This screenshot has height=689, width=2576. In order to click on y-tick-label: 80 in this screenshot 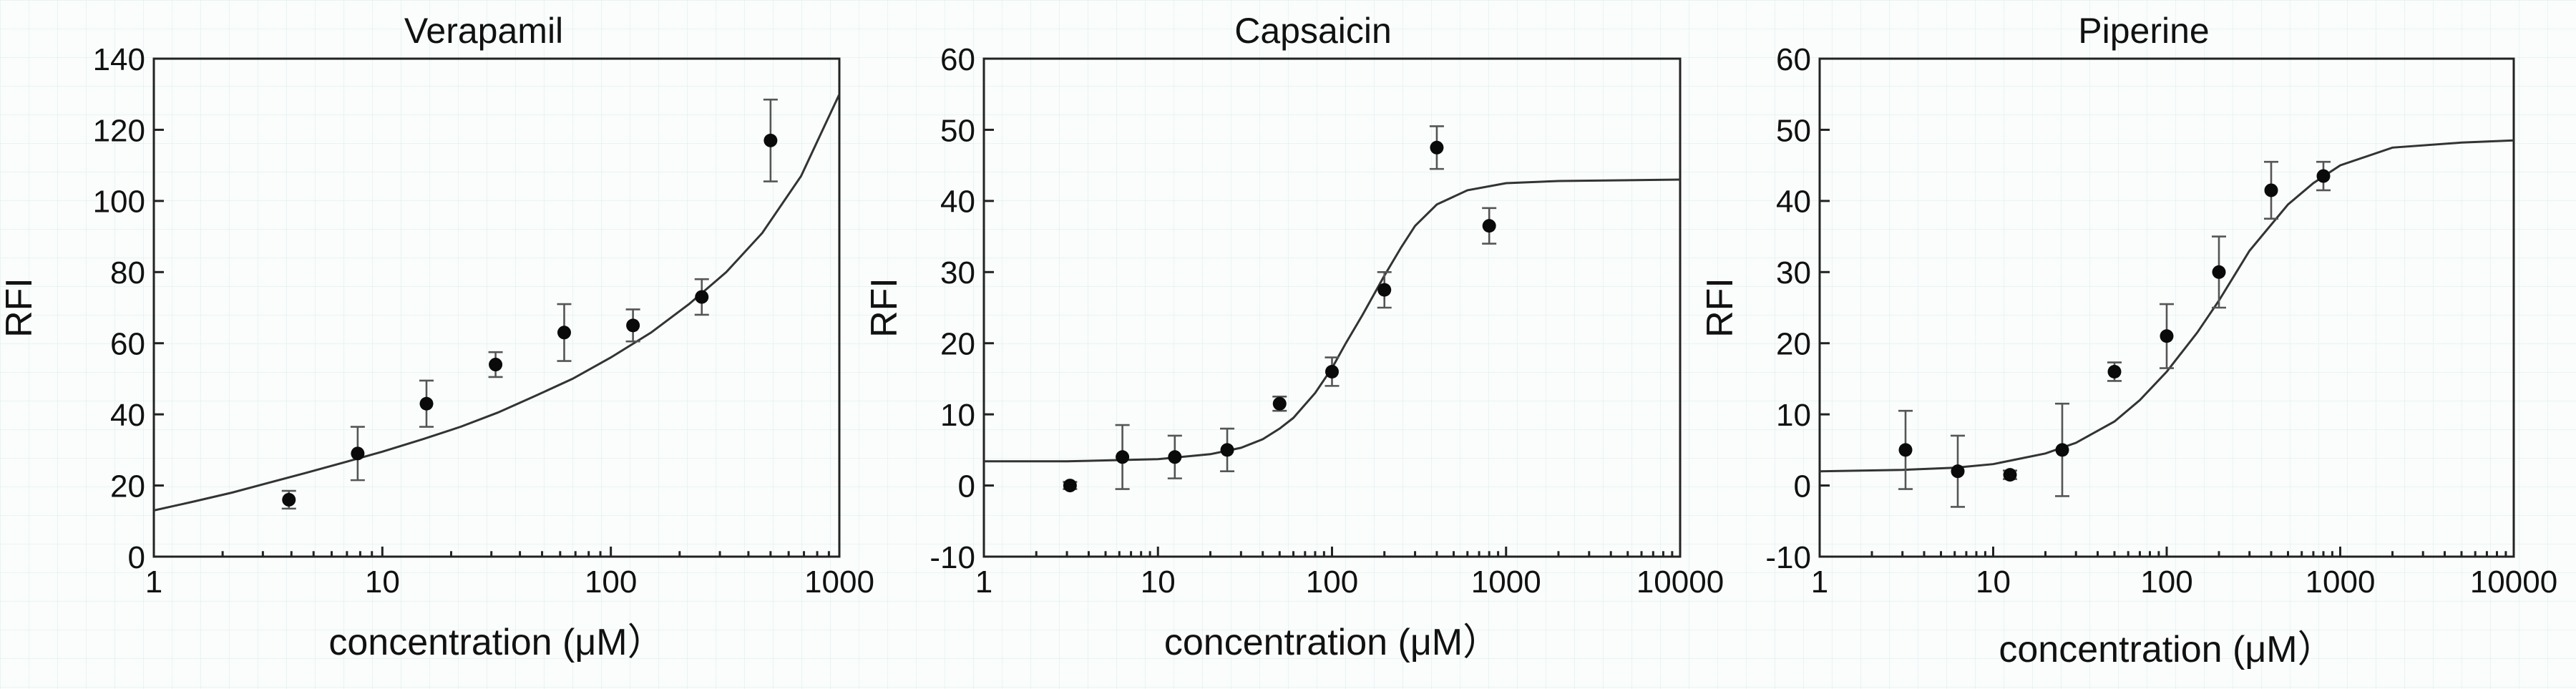, I will do `click(127, 272)`.